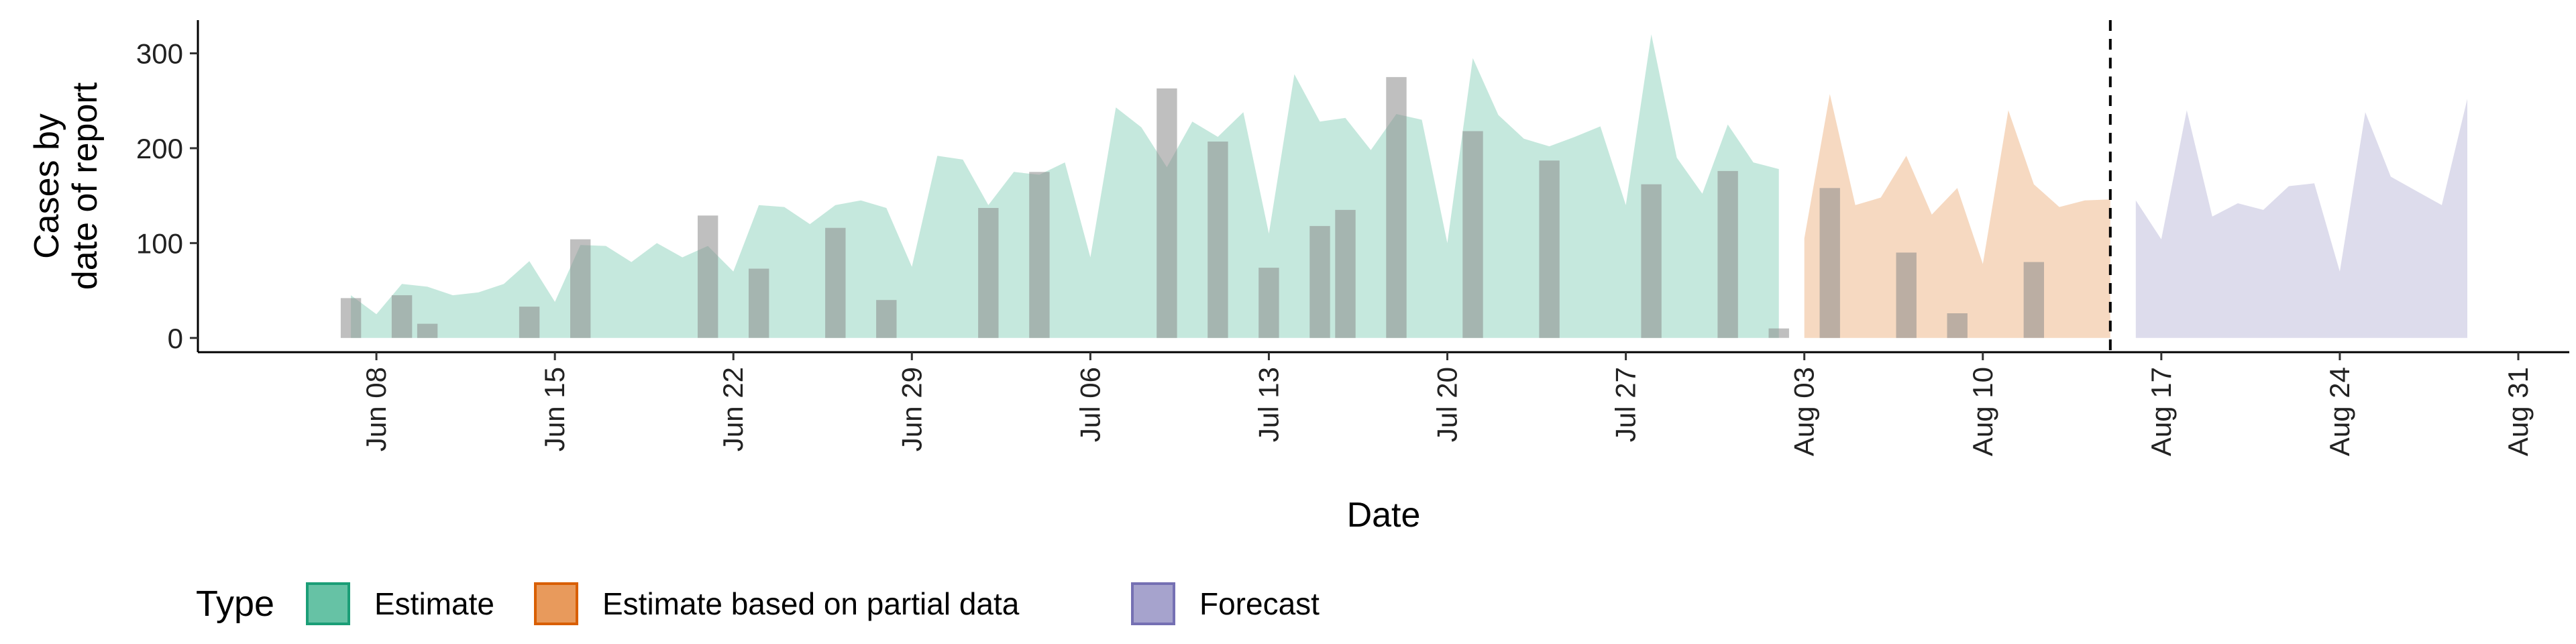 This screenshot has width=2576, height=644. Describe the element at coordinates (1268, 404) in the screenshot. I see `x-tick-label-2020-07-13: Jul 13` at that location.